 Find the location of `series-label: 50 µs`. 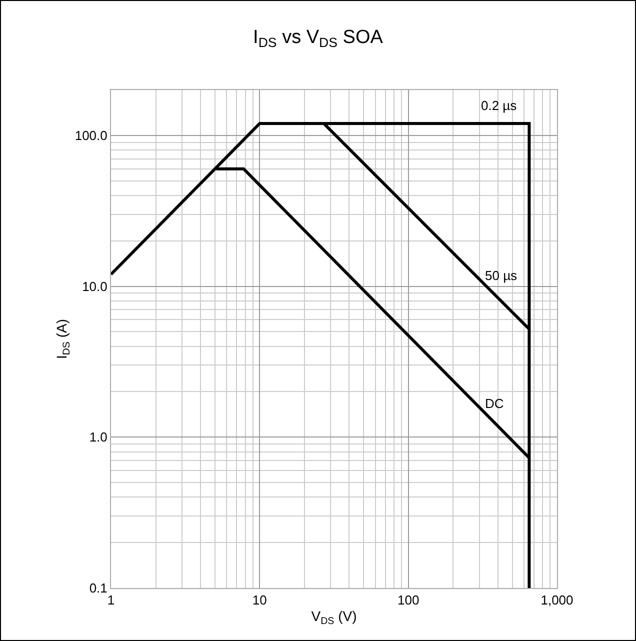

series-label: 50 µs is located at coordinates (501, 275).